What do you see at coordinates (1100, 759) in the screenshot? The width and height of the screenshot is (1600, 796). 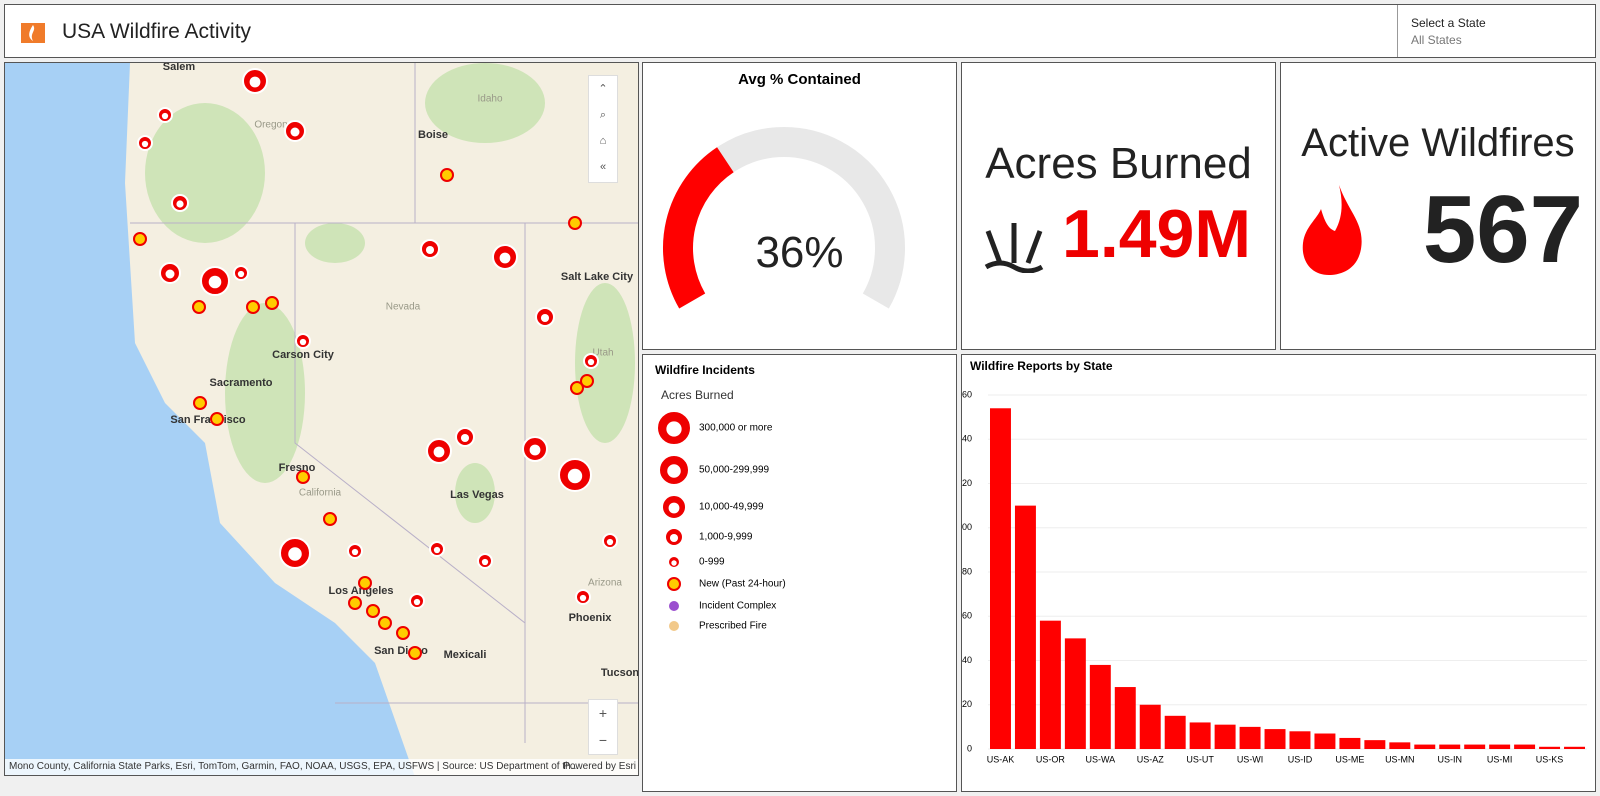 I see `x-tick-label: US-WA` at bounding box center [1100, 759].